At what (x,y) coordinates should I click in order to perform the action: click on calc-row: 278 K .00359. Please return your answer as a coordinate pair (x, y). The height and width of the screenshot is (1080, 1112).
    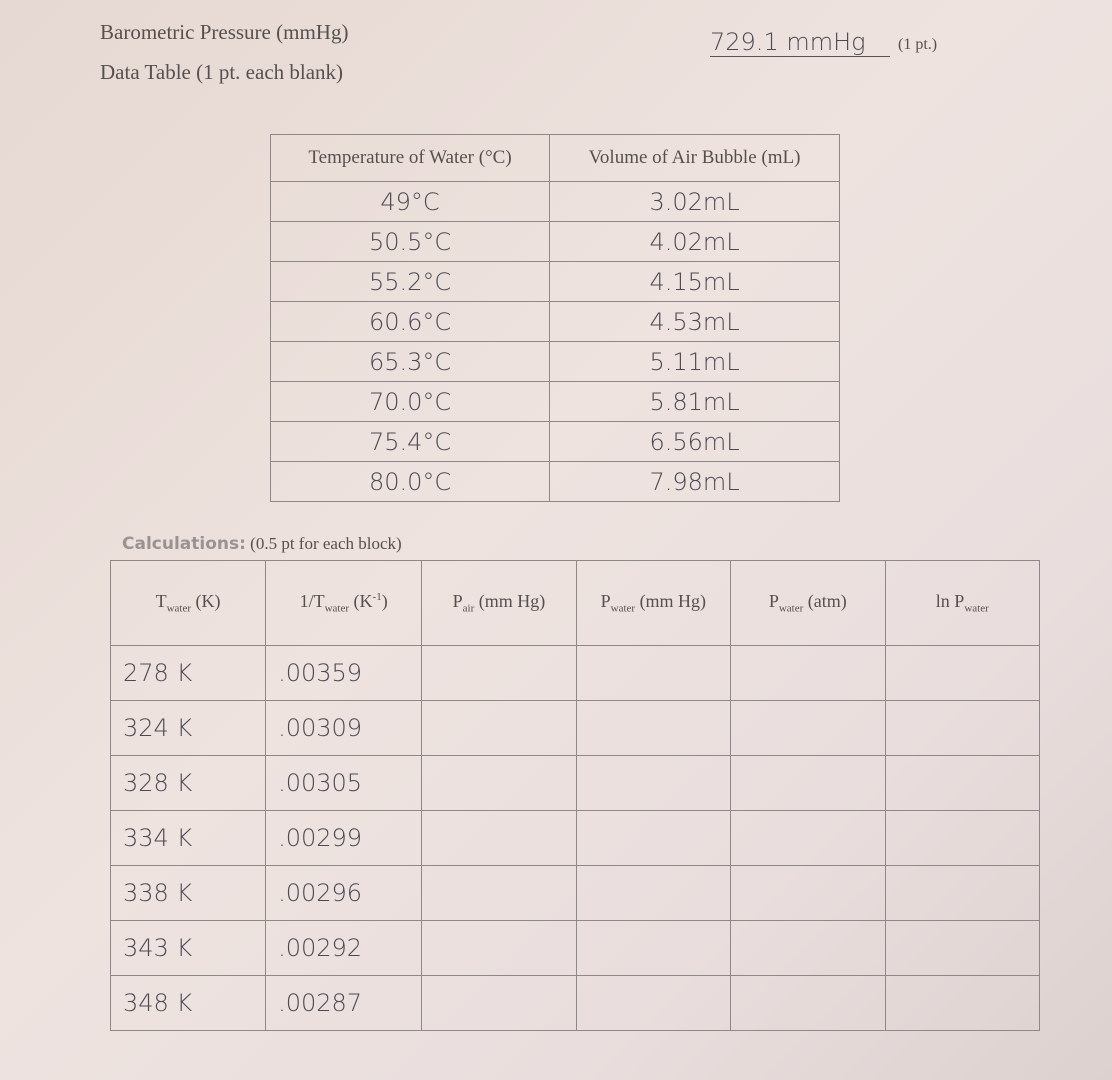
    Looking at the image, I should click on (575, 673).